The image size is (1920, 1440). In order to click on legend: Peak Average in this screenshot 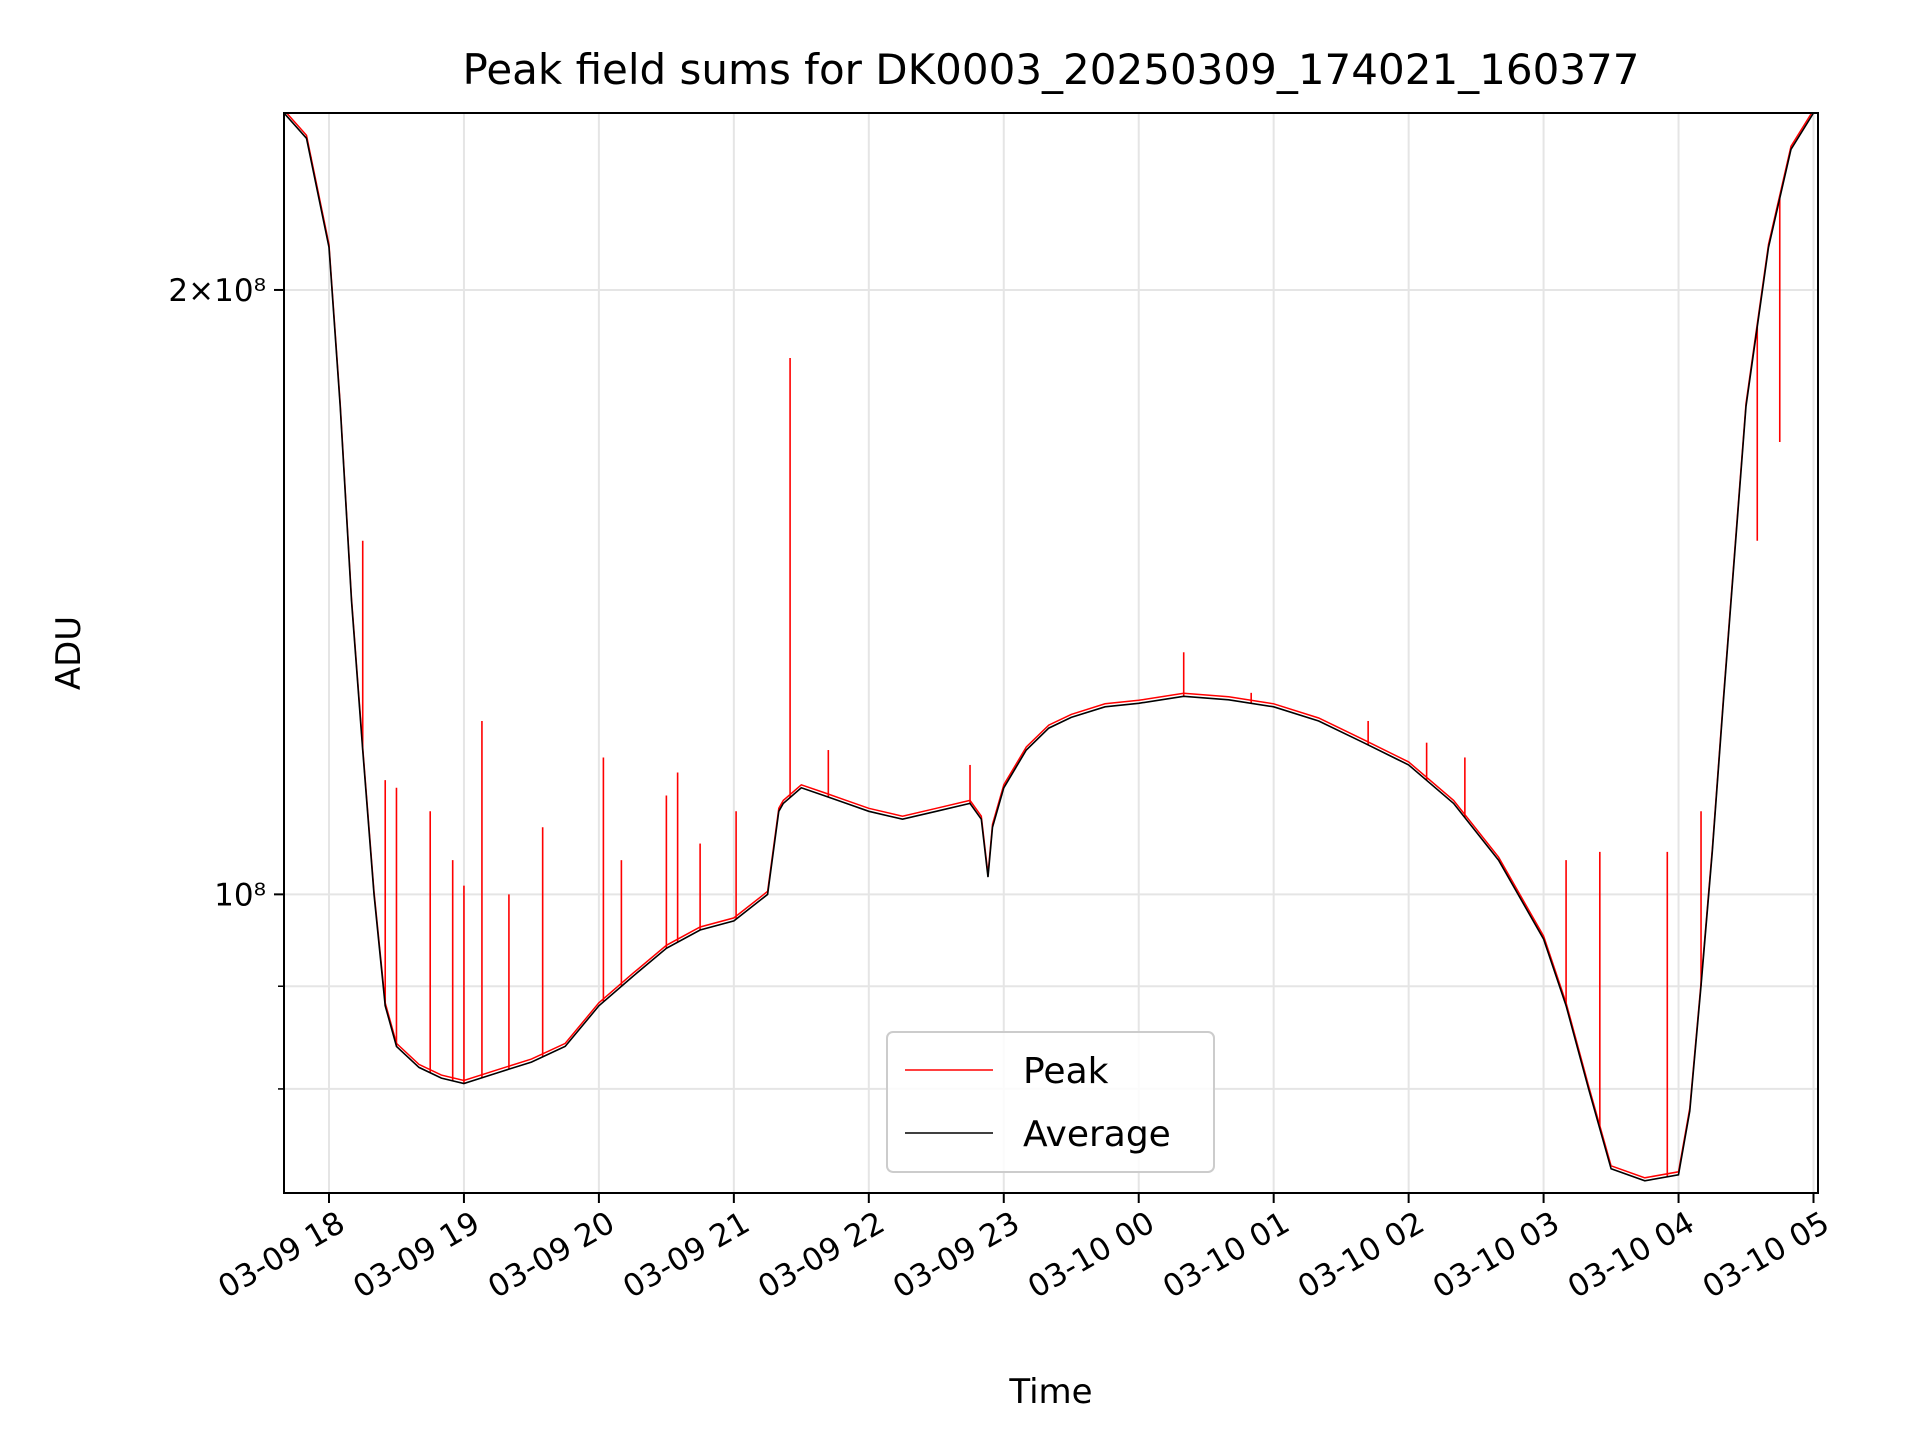, I will do `click(1050, 1102)`.